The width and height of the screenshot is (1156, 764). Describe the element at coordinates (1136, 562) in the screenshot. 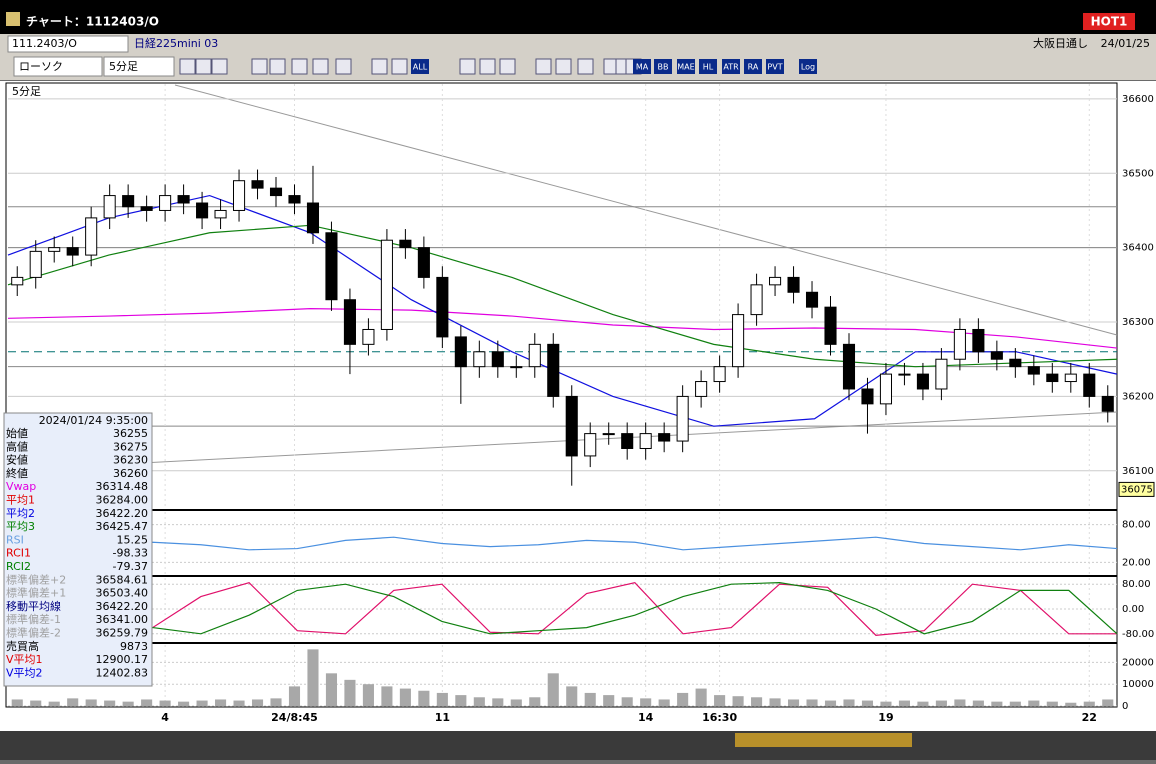

I see `y-tick-label: 20.00` at that location.